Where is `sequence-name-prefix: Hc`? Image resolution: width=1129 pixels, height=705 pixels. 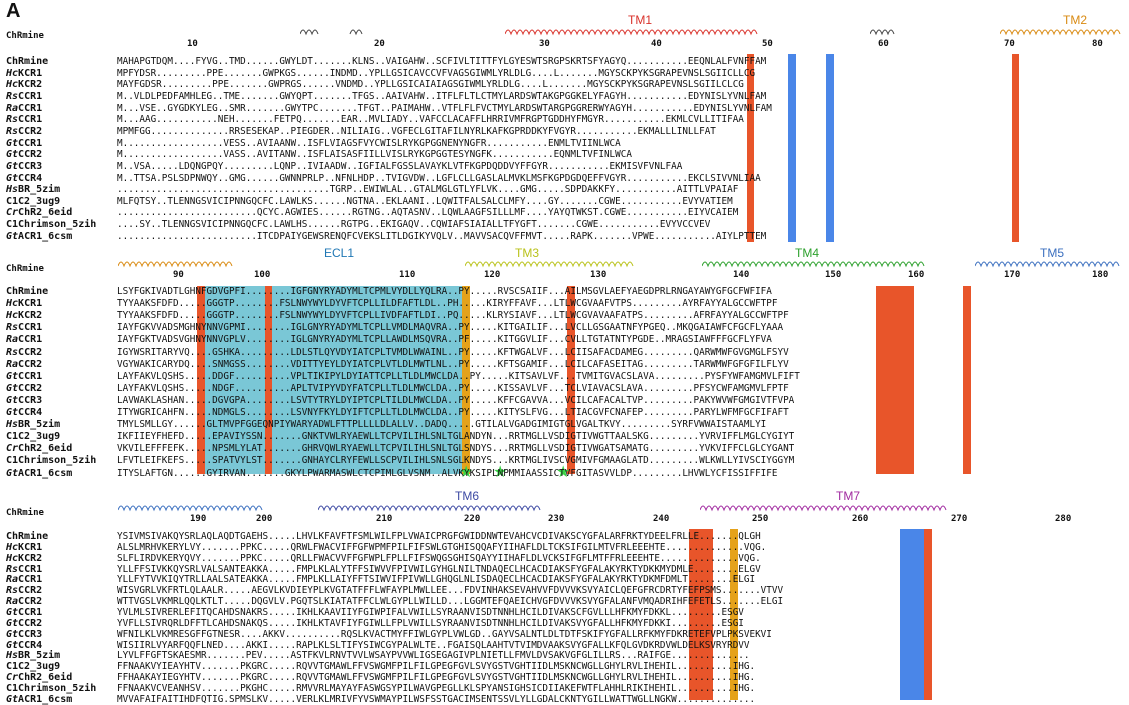
sequence-name-prefix: Hc is located at coordinates (12, 558).